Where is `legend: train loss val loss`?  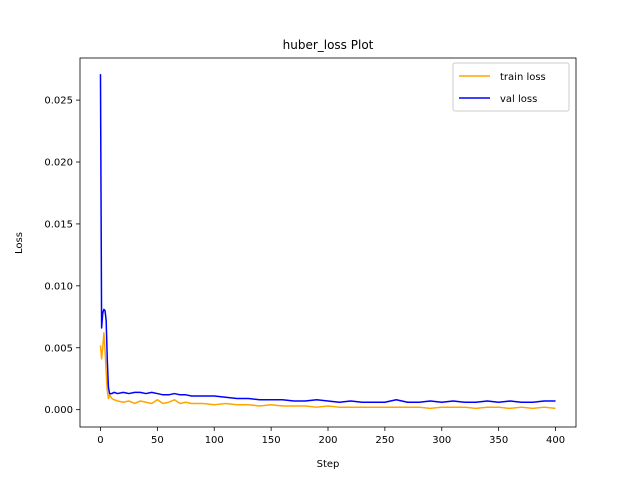
legend: train loss val loss is located at coordinates (511, 87).